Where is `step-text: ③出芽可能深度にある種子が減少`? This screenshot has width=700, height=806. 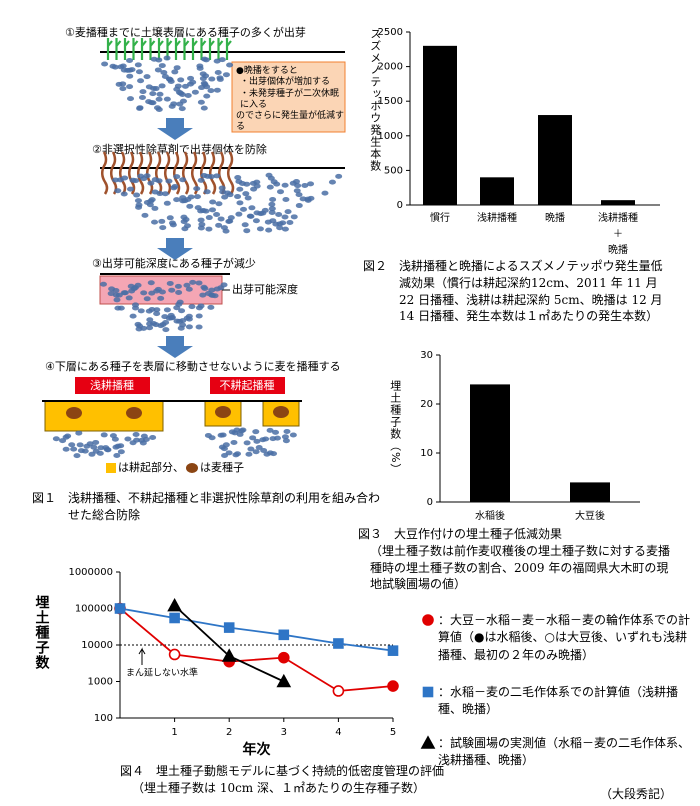
step-text: ③出芽可能深度にある種子が減少 is located at coordinates (174, 263).